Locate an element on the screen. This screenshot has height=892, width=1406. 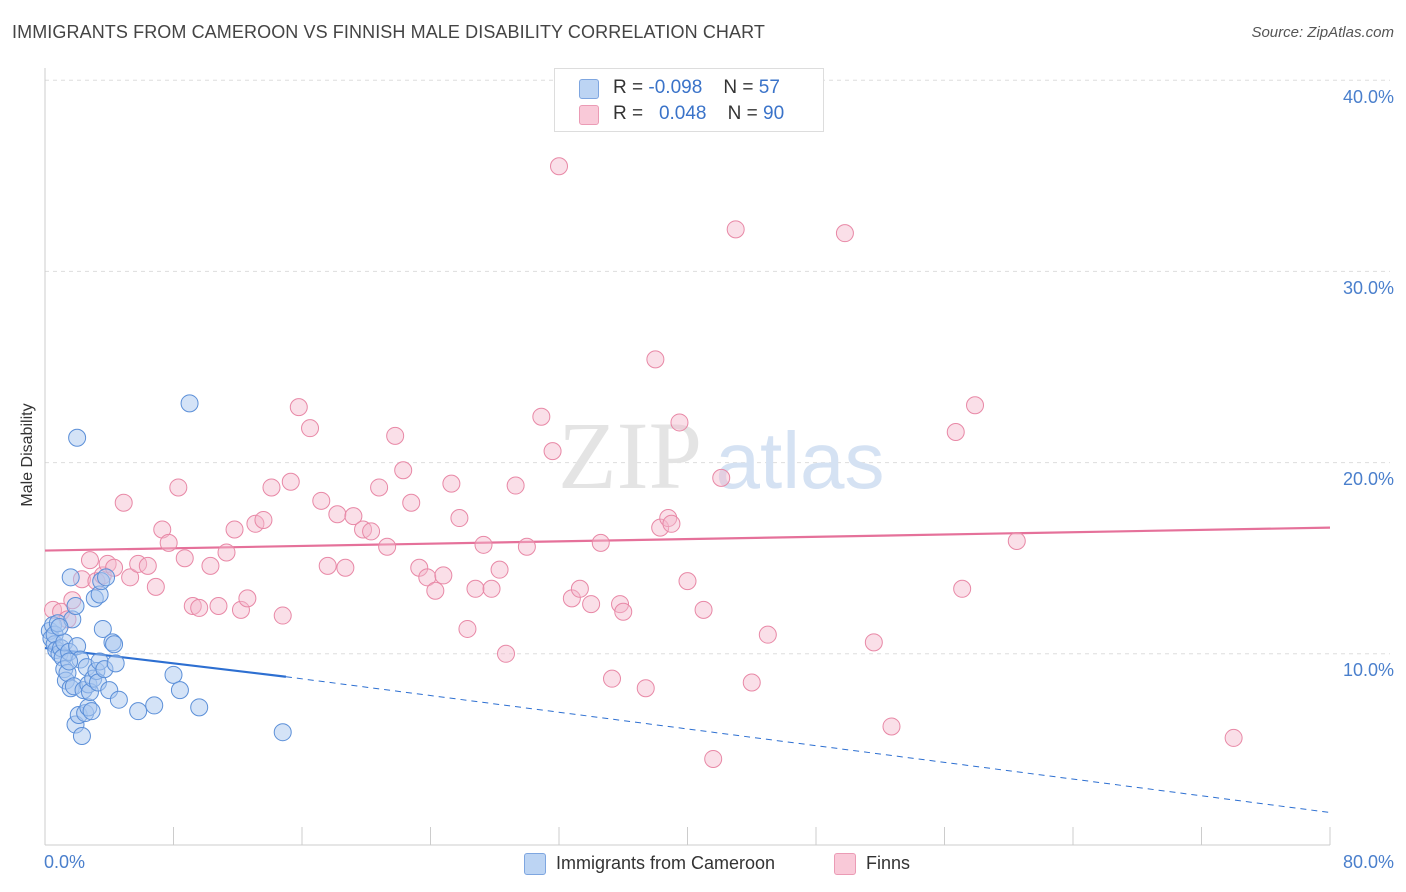
legend-n-value-finns: 90 is located at coordinates (774, 113).